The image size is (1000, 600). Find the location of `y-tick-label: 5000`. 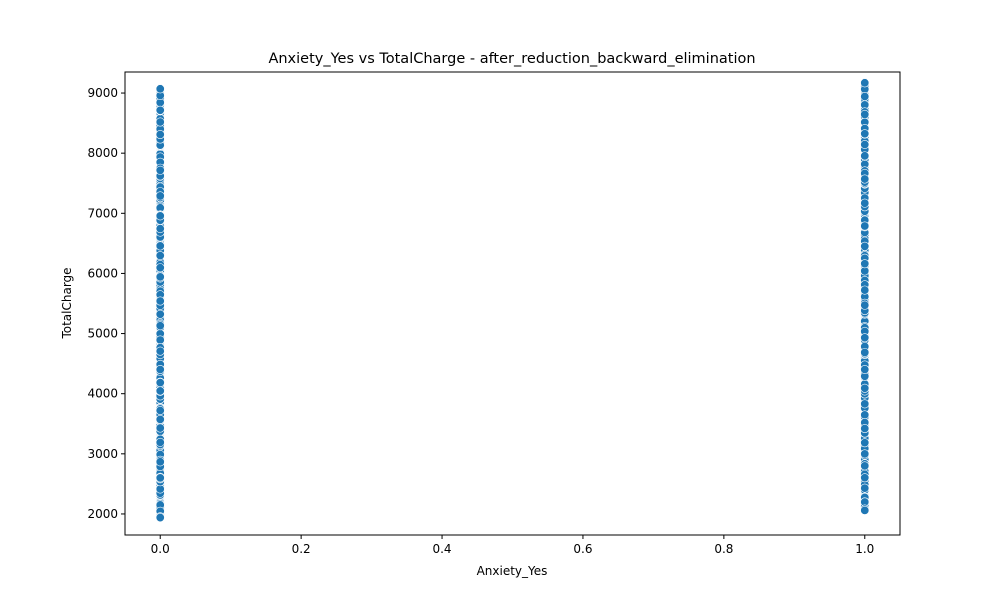

y-tick-label: 5000 is located at coordinates (102, 334).